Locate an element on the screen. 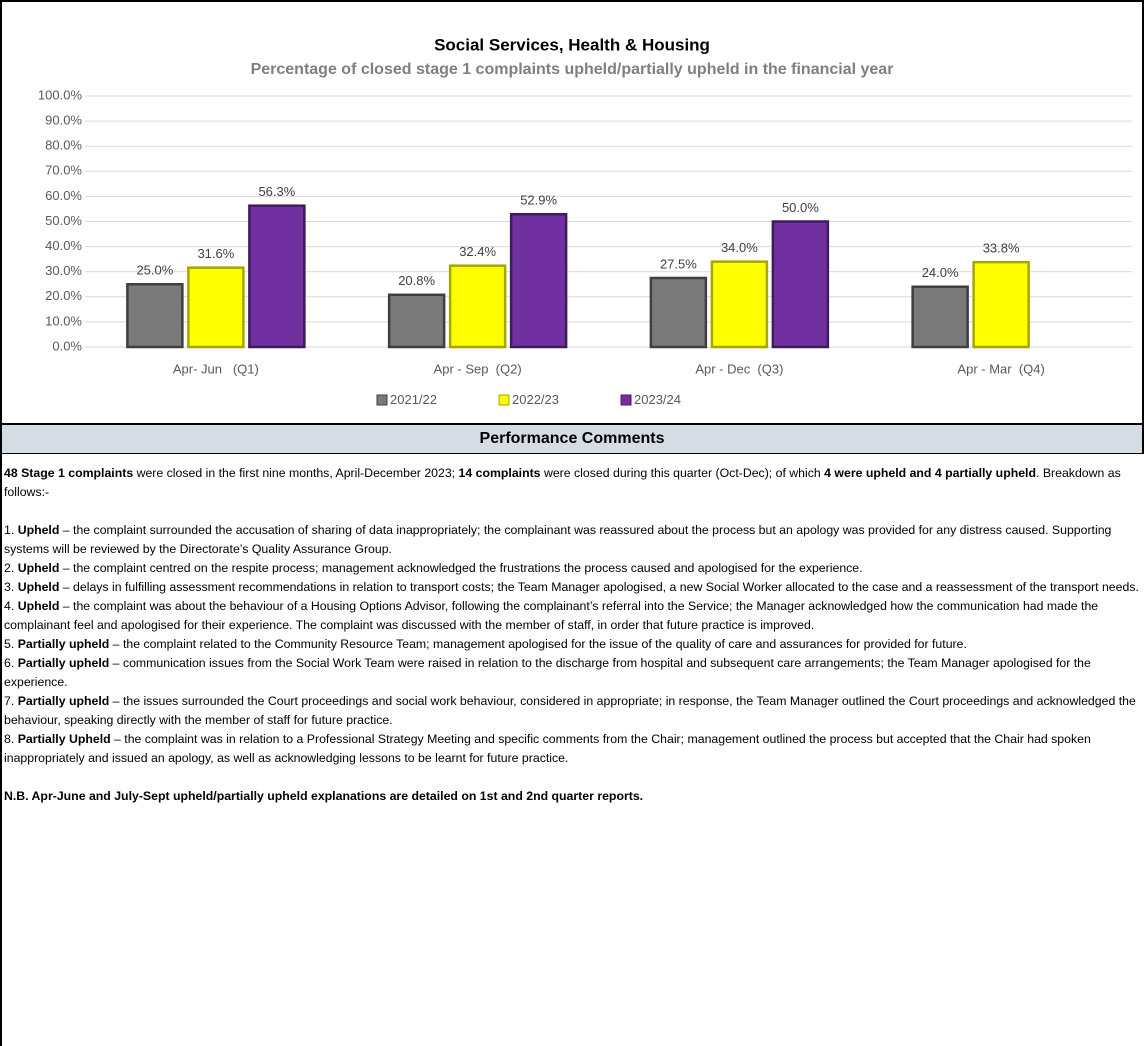 This screenshot has height=1046, width=1144. y-tick-label: 70.0% is located at coordinates (63, 170).